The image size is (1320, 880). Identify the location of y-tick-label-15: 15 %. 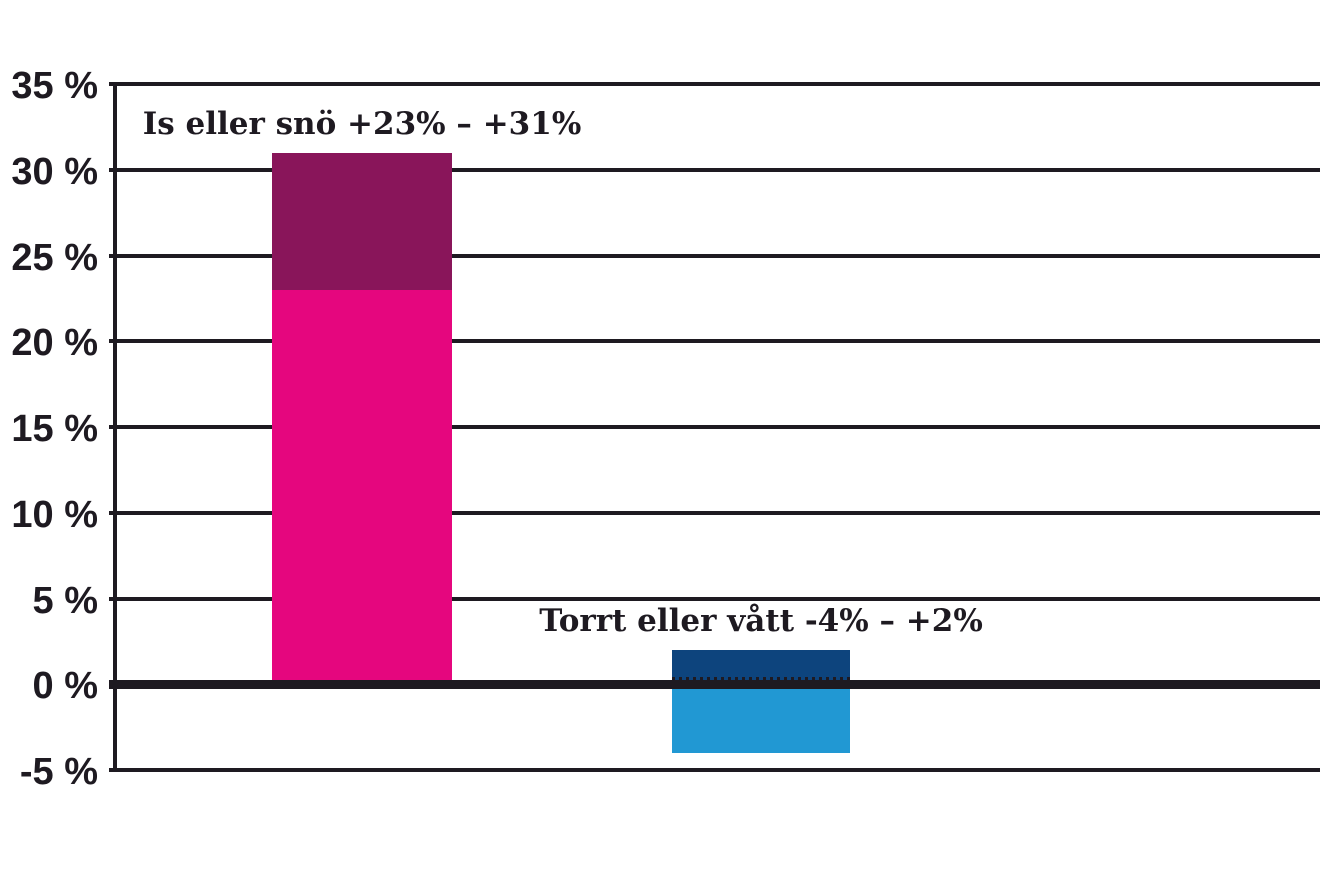
(54, 429).